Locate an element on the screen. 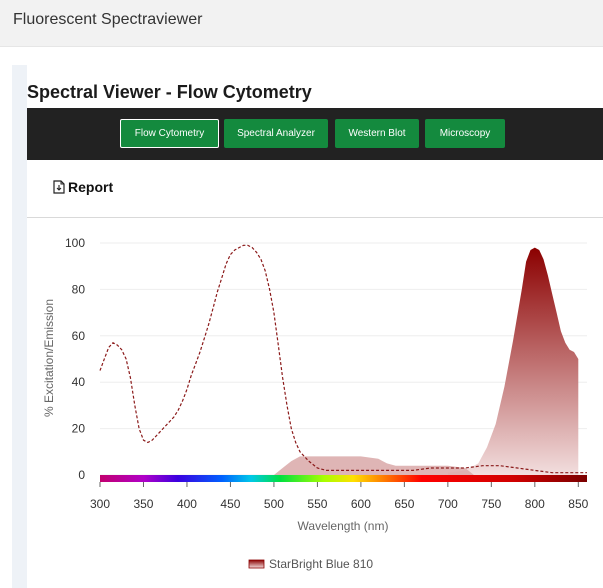 The width and height of the screenshot is (603, 588). x-tick-label: 750 is located at coordinates (491, 504).